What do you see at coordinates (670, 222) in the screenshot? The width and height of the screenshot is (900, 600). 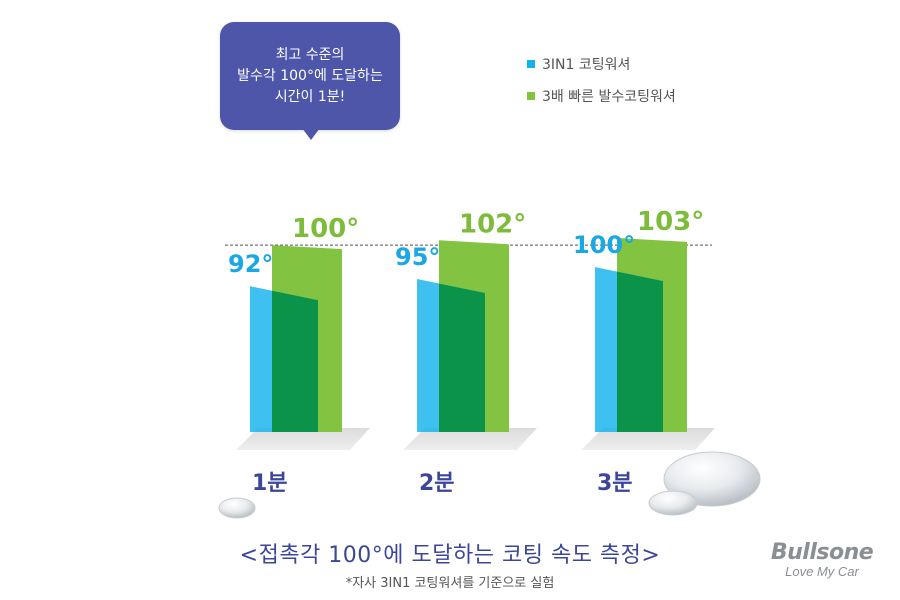 I see `value-label-fast-3: 103°` at bounding box center [670, 222].